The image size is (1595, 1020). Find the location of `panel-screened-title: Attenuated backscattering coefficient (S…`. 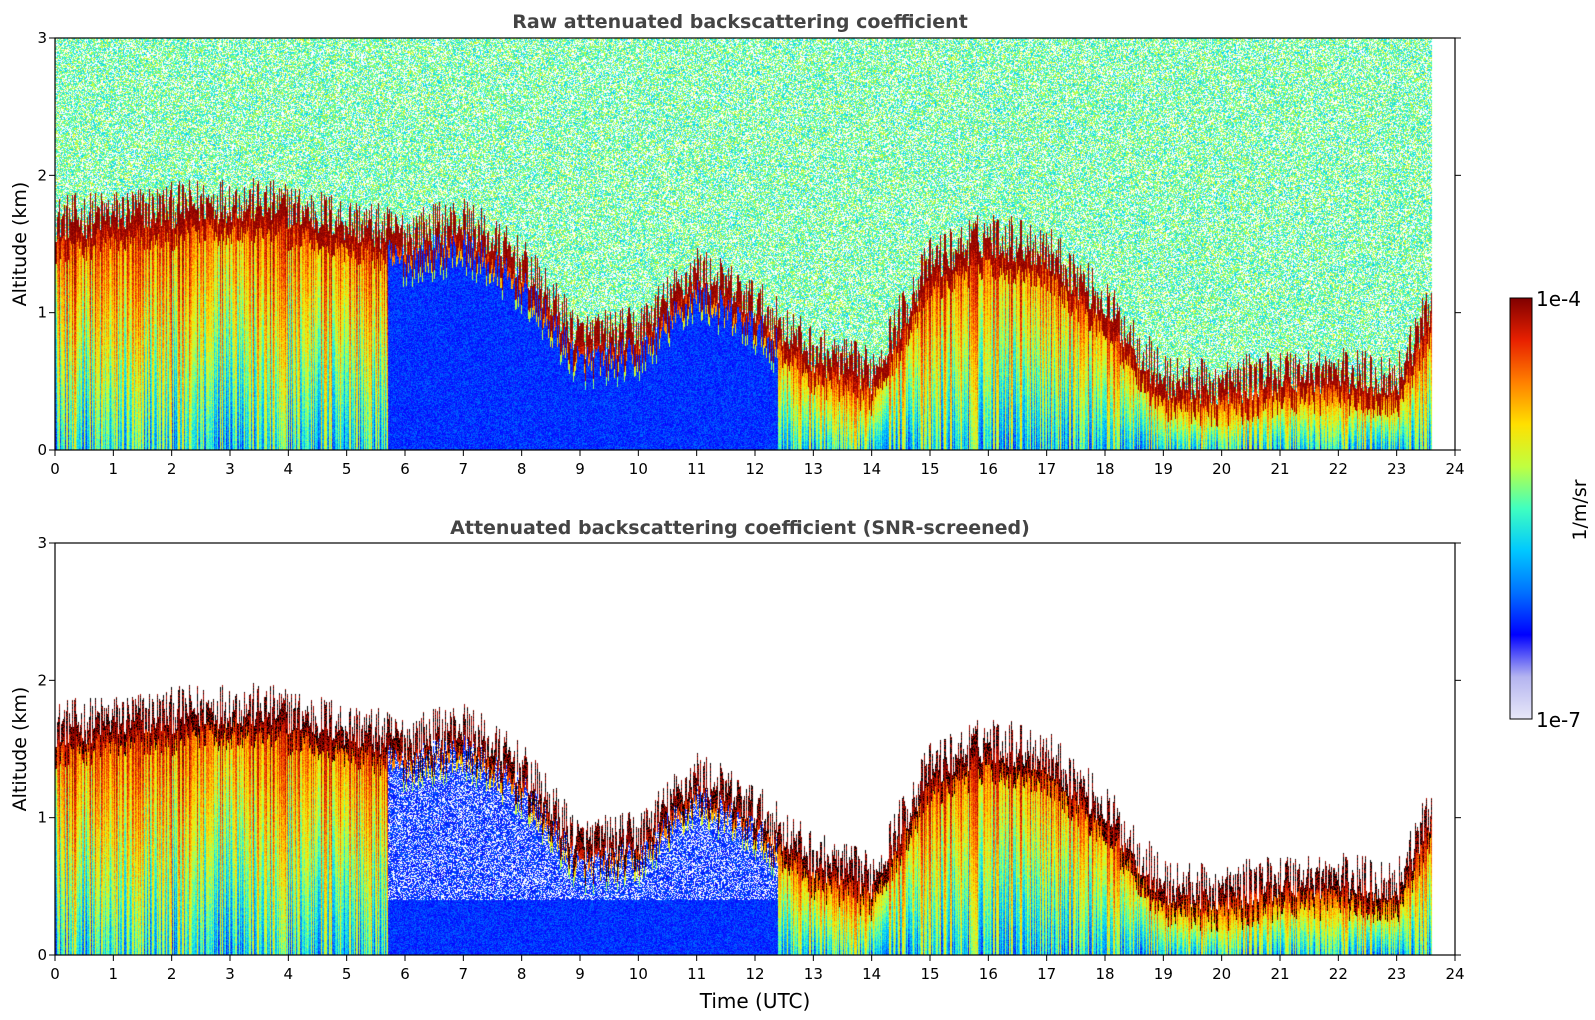

panel-screened-title: Attenuated backscattering coefficient (S… is located at coordinates (740, 528).